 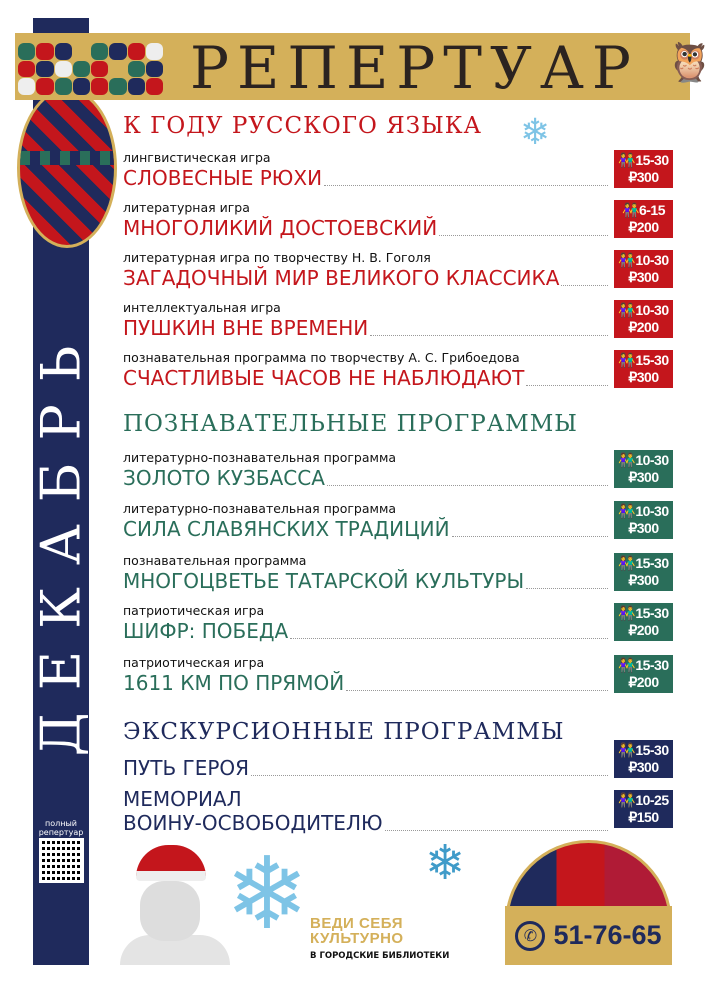 What do you see at coordinates (215, 560) in the screenshot?
I see `item-type: познавательная программа` at bounding box center [215, 560].